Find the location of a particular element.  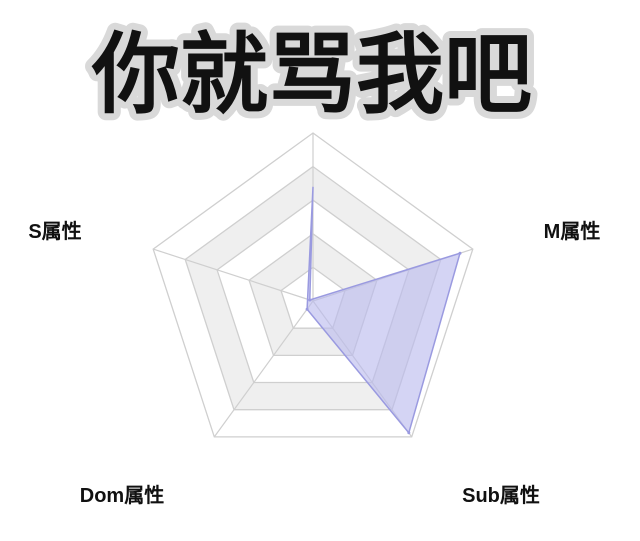

title-text: 你就骂我吧 is located at coordinates (311, 74).